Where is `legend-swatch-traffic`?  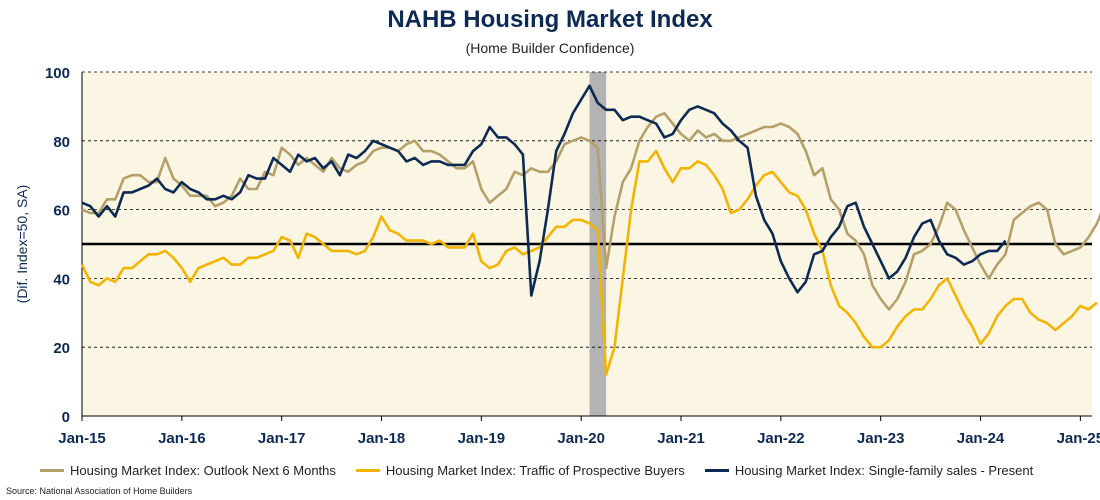 legend-swatch-traffic is located at coordinates (367, 470).